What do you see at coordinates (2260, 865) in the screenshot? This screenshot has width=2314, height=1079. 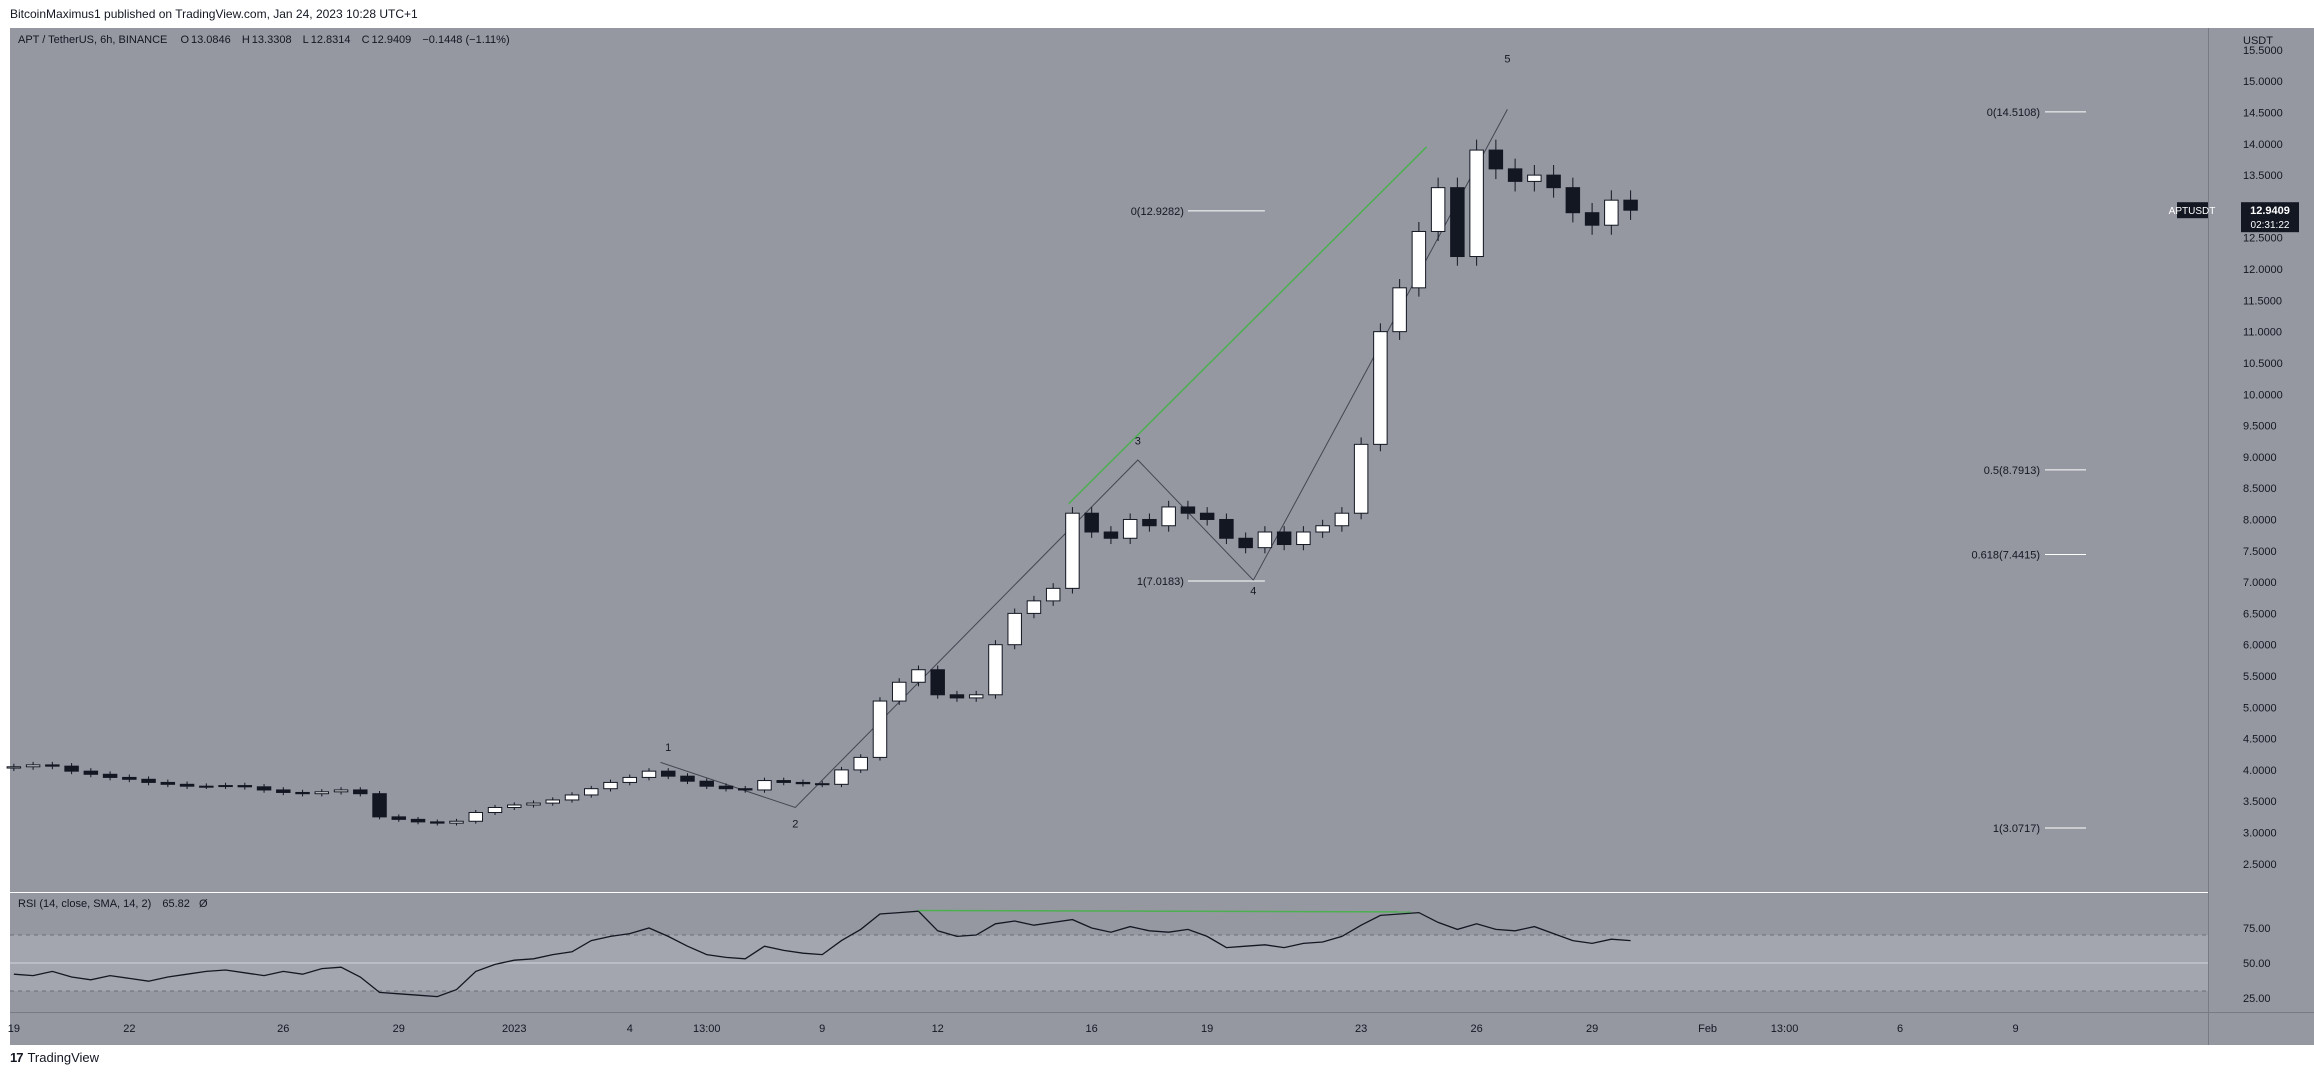 I see `price-axis-tick: 2.5000` at bounding box center [2260, 865].